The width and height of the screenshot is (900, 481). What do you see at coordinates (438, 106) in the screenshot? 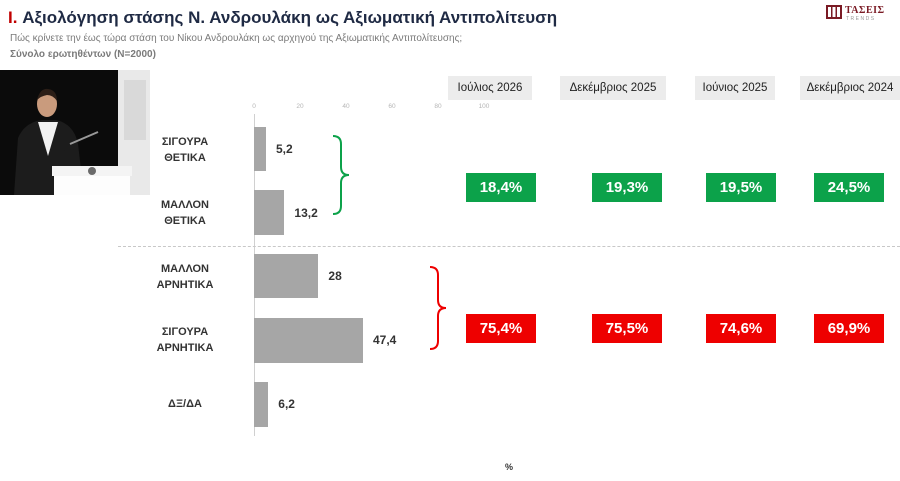
I see `x-tick-label: 80` at bounding box center [438, 106].